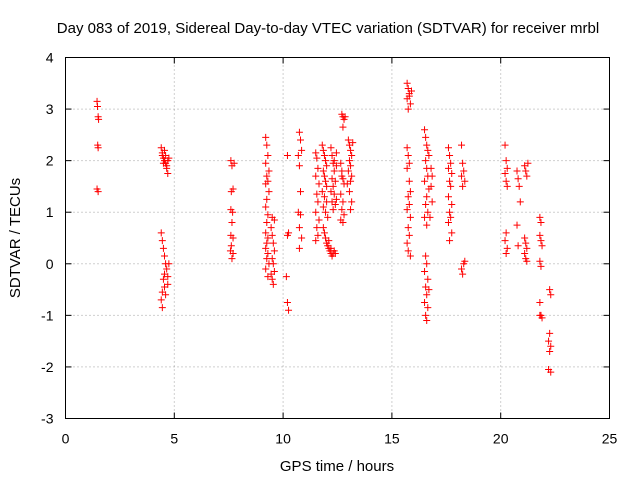  Describe the element at coordinates (610, 439) in the screenshot. I see `x-tick-label: 25` at that location.